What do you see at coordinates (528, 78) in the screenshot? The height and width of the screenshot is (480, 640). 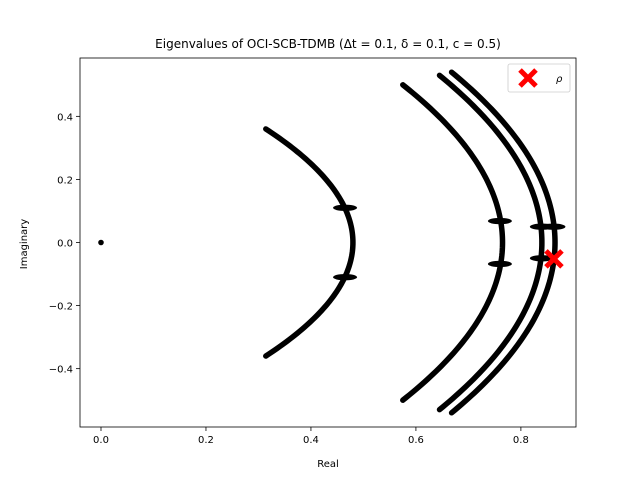 I see `legend-rho-marker` at bounding box center [528, 78].